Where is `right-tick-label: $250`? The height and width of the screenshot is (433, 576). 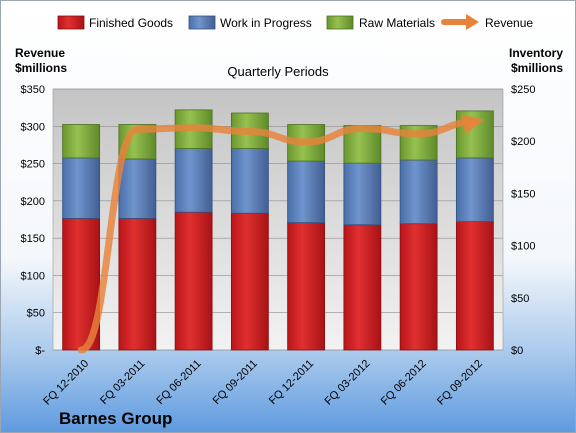
right-tick-label: $250 is located at coordinates (523, 90).